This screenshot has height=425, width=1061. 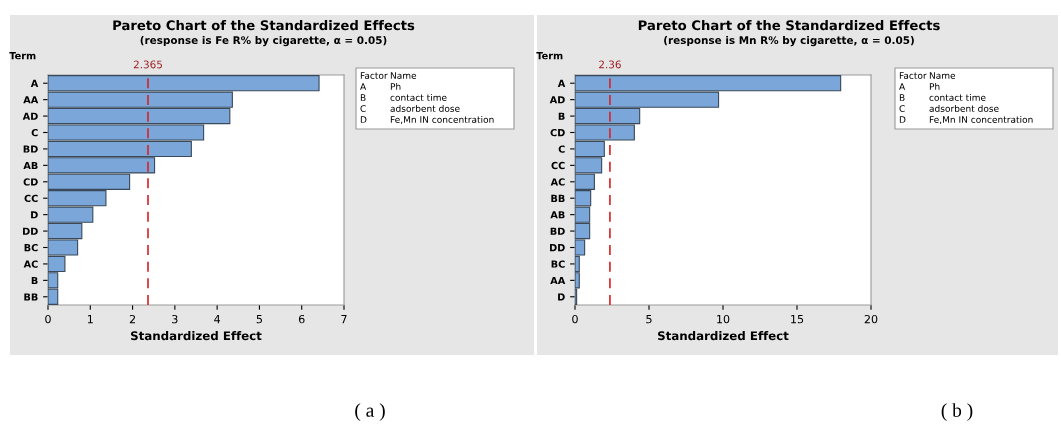 I want to click on ref-line-label: 2.36, so click(x=610, y=64).